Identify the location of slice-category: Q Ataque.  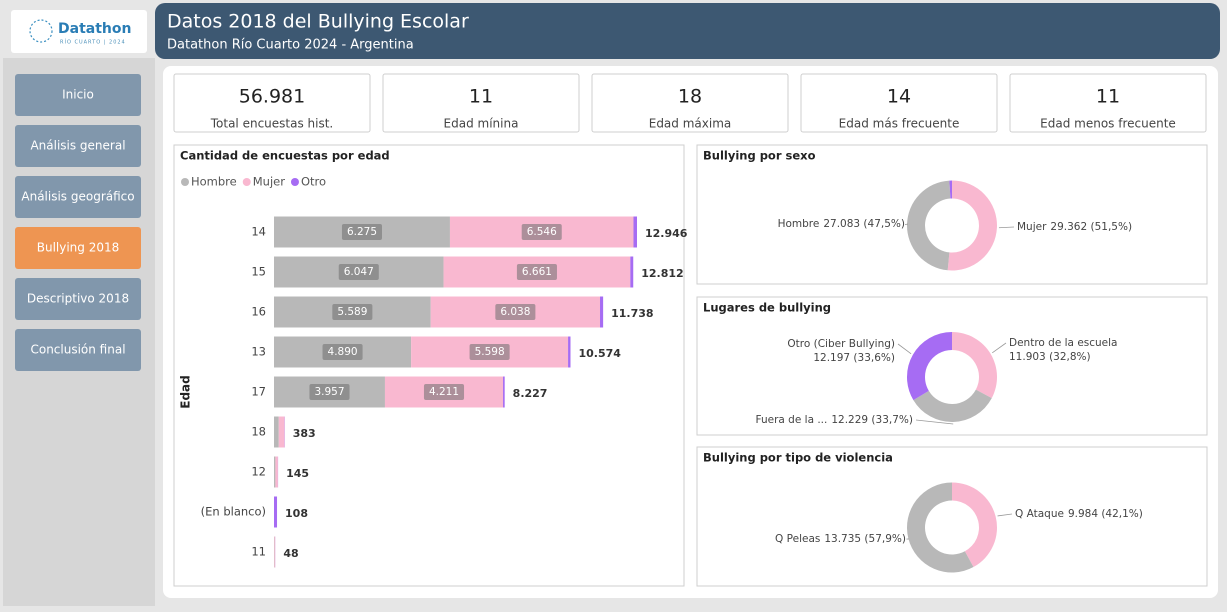
(1039, 514).